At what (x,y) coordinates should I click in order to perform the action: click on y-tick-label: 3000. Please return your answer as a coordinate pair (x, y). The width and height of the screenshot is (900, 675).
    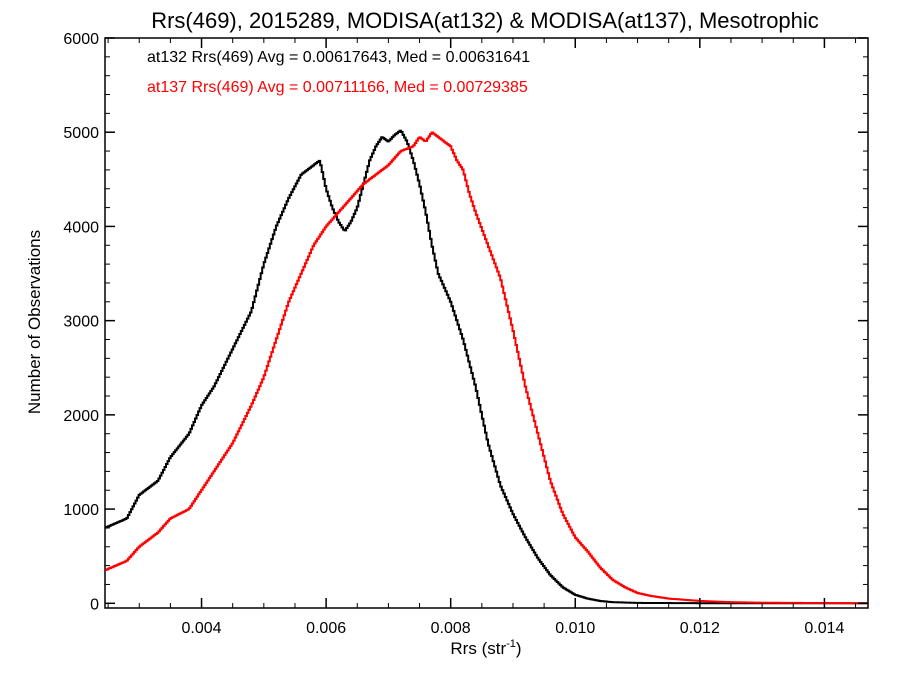
    Looking at the image, I should click on (81, 322).